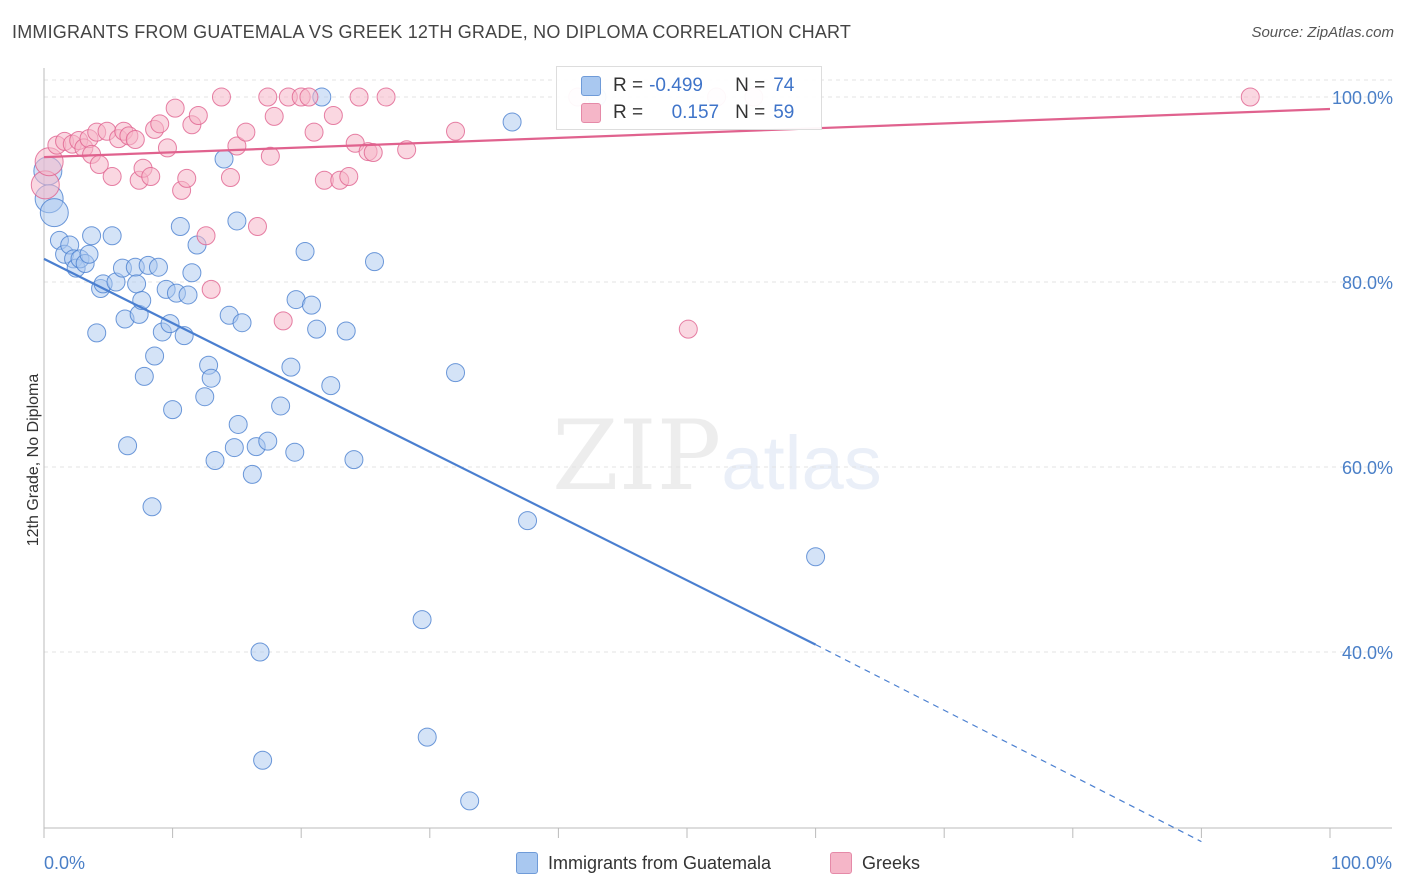 The image size is (1406, 892). I want to click on correlation-legend: R = -0.499 N = 74 R = 0.157 N = 59, so click(689, 98).